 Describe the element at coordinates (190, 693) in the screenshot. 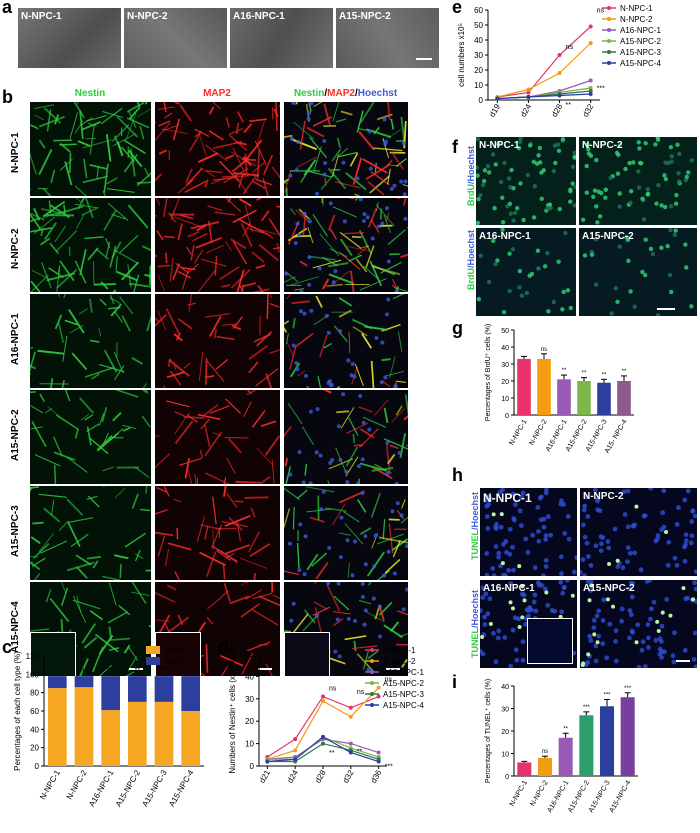

I see `stacked-bar-segment` at that location.